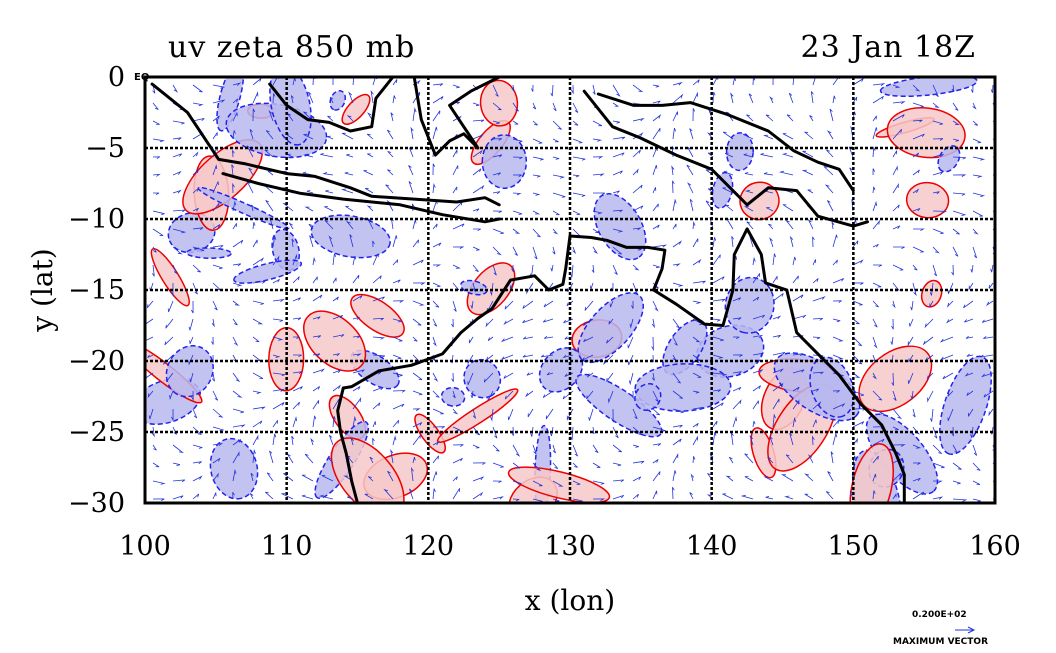 This screenshot has width=1056, height=653. What do you see at coordinates (854, 546) in the screenshot?
I see `x-tick-label: 150` at bounding box center [854, 546].